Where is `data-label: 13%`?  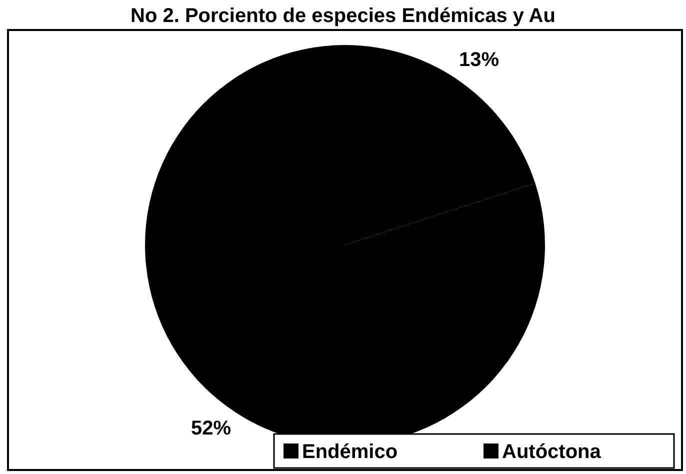 data-label: 13% is located at coordinates (479, 59).